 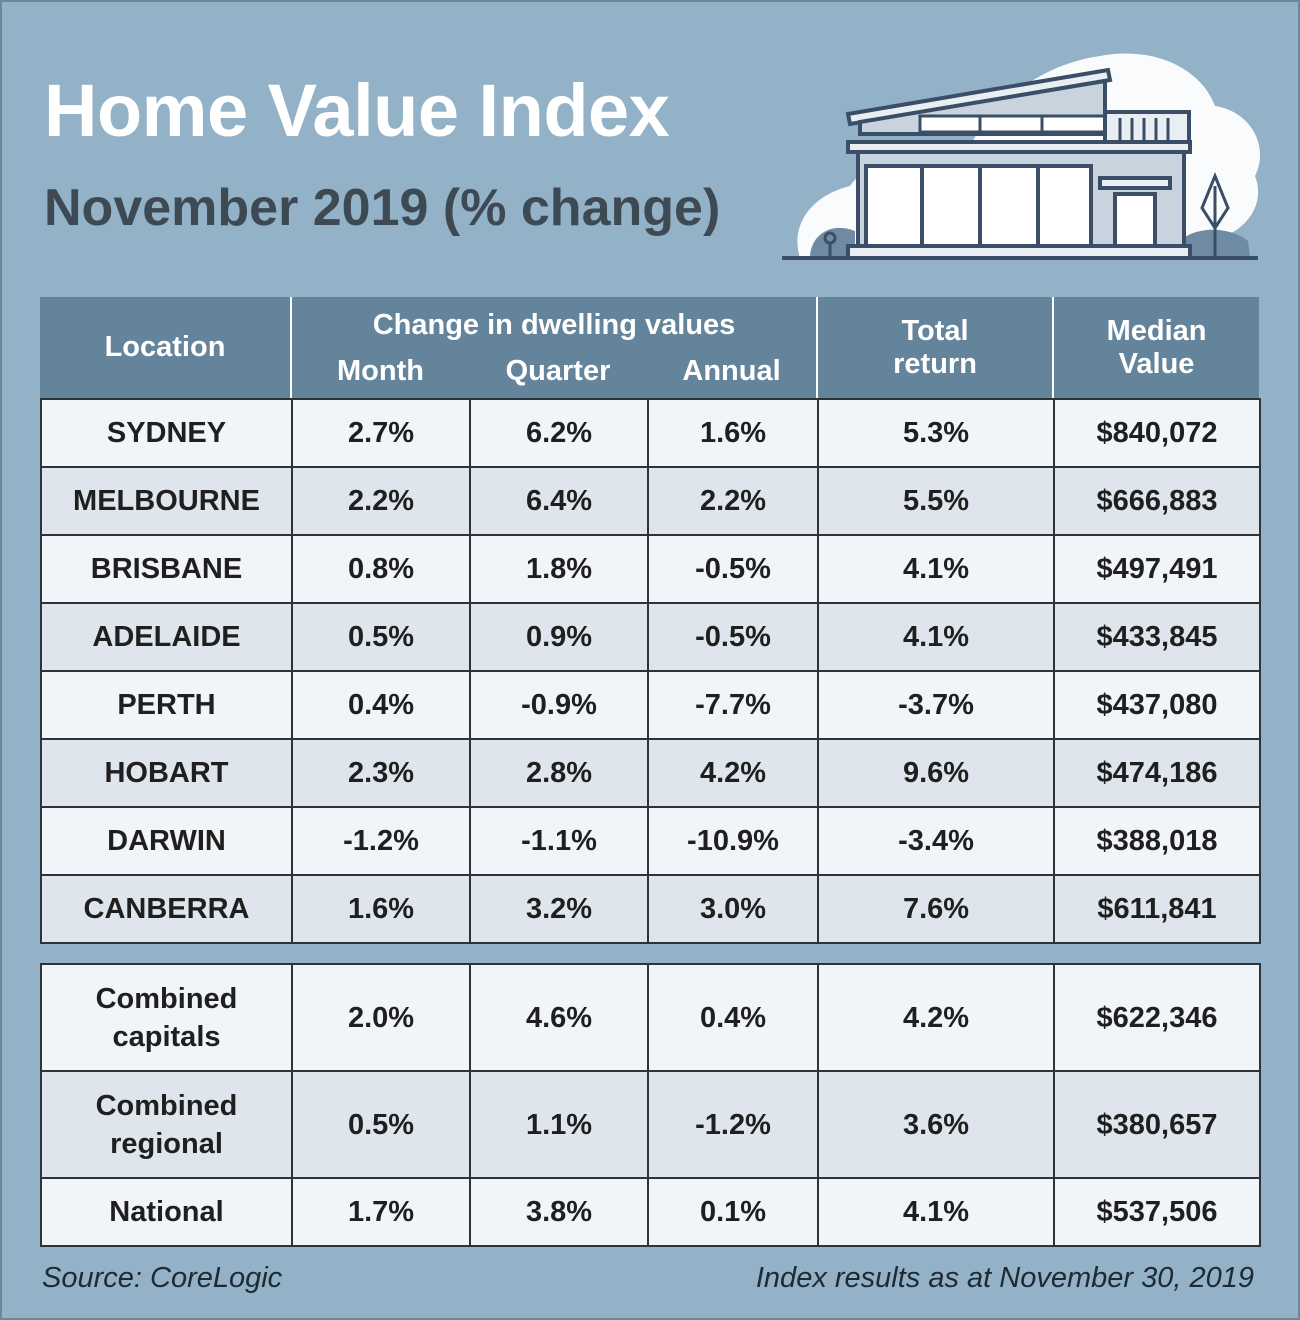 I want to click on cell-month: 2.3%, so click(x=381, y=773).